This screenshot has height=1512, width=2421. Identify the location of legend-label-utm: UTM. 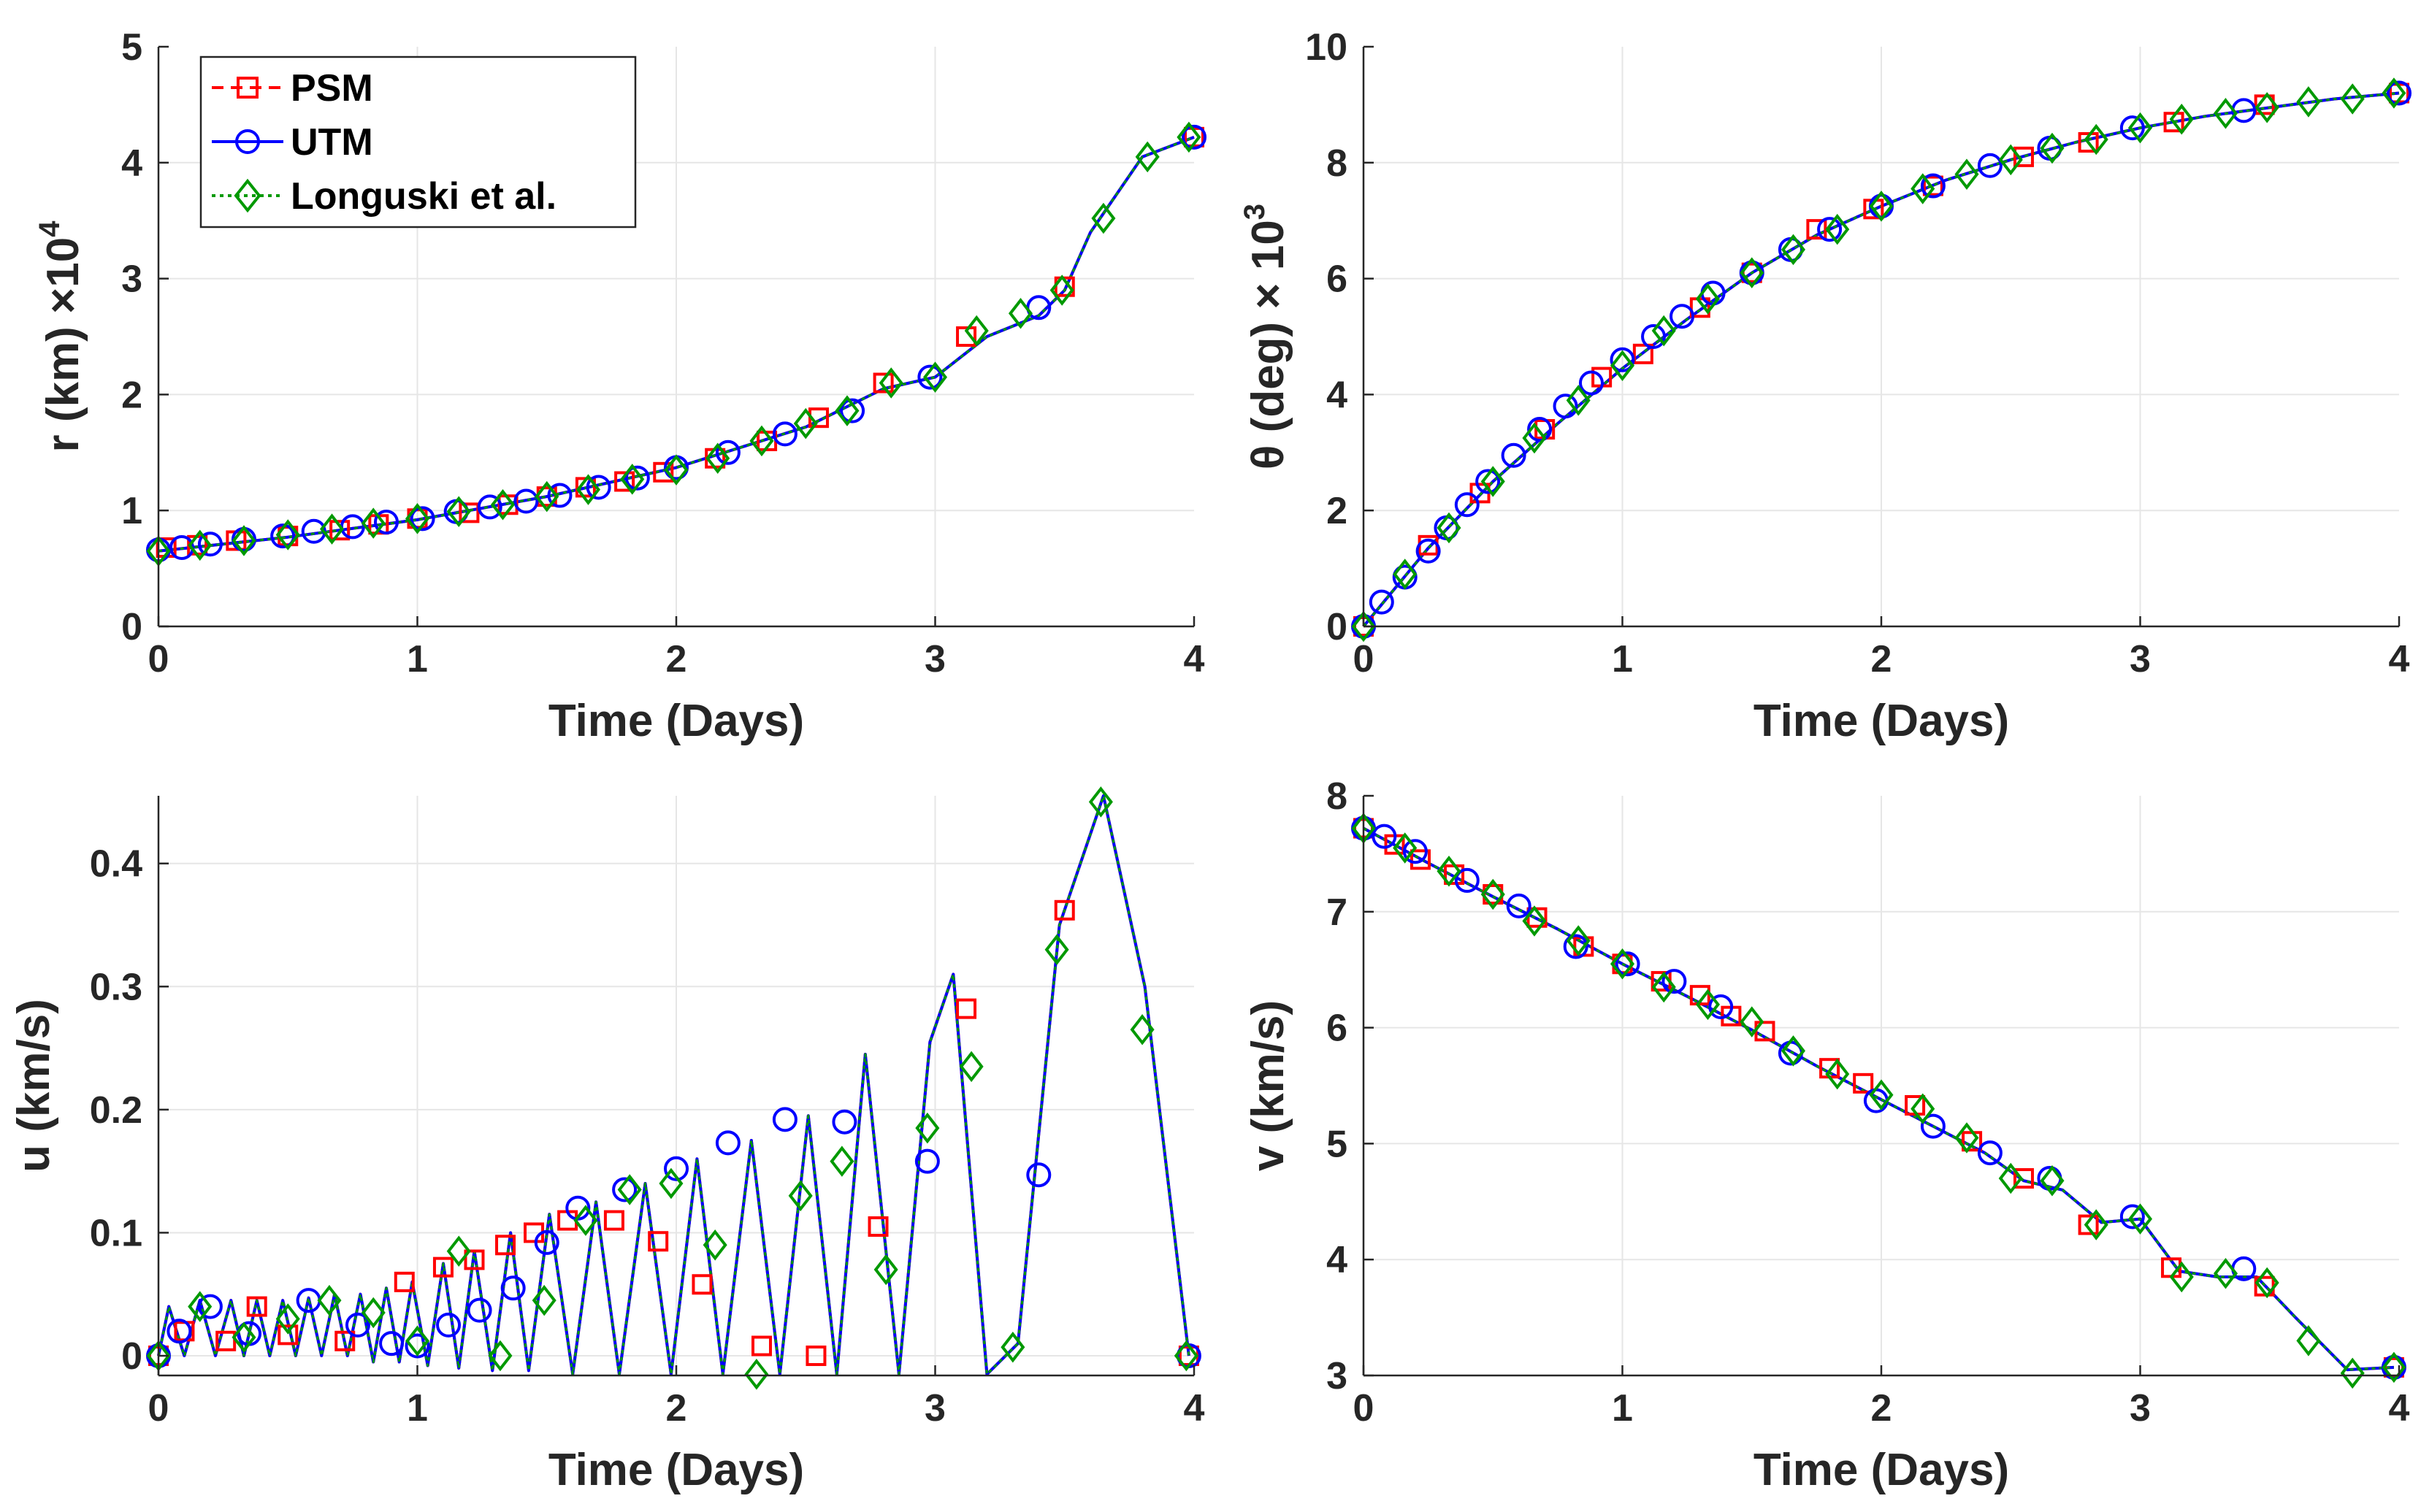
(332, 142).